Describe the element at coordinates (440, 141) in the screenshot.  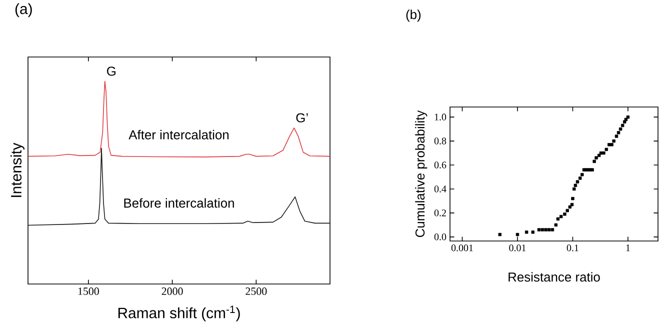
I see `y-tick-label: 0.8` at that location.